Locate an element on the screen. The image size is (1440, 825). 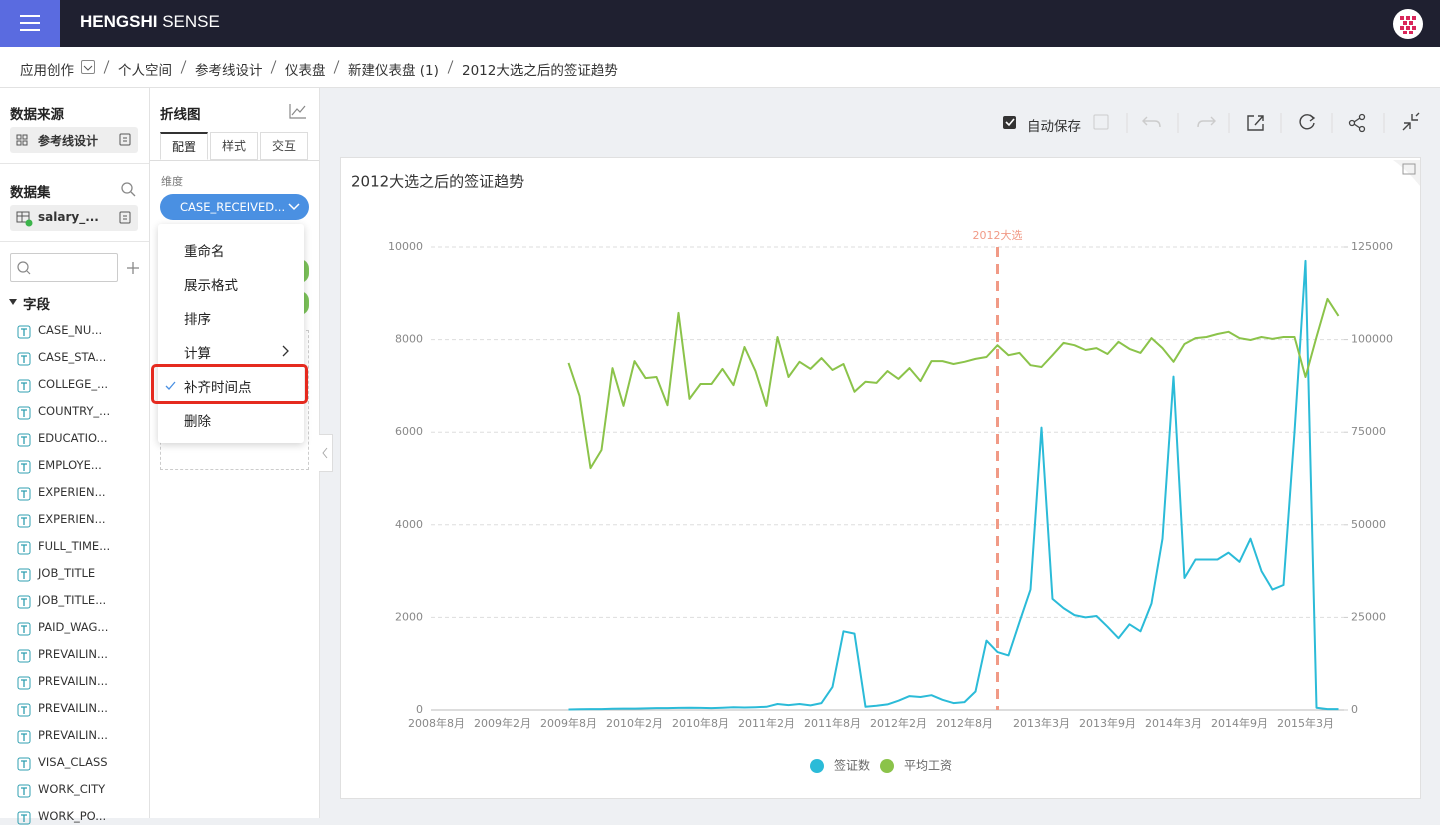
x-tick-label: 2010年2月 is located at coordinates (634, 723).